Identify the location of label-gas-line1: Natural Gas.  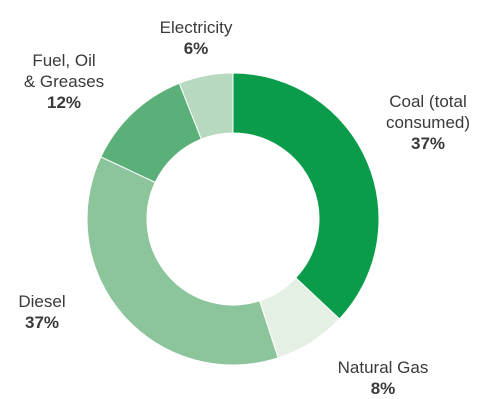
(383, 367).